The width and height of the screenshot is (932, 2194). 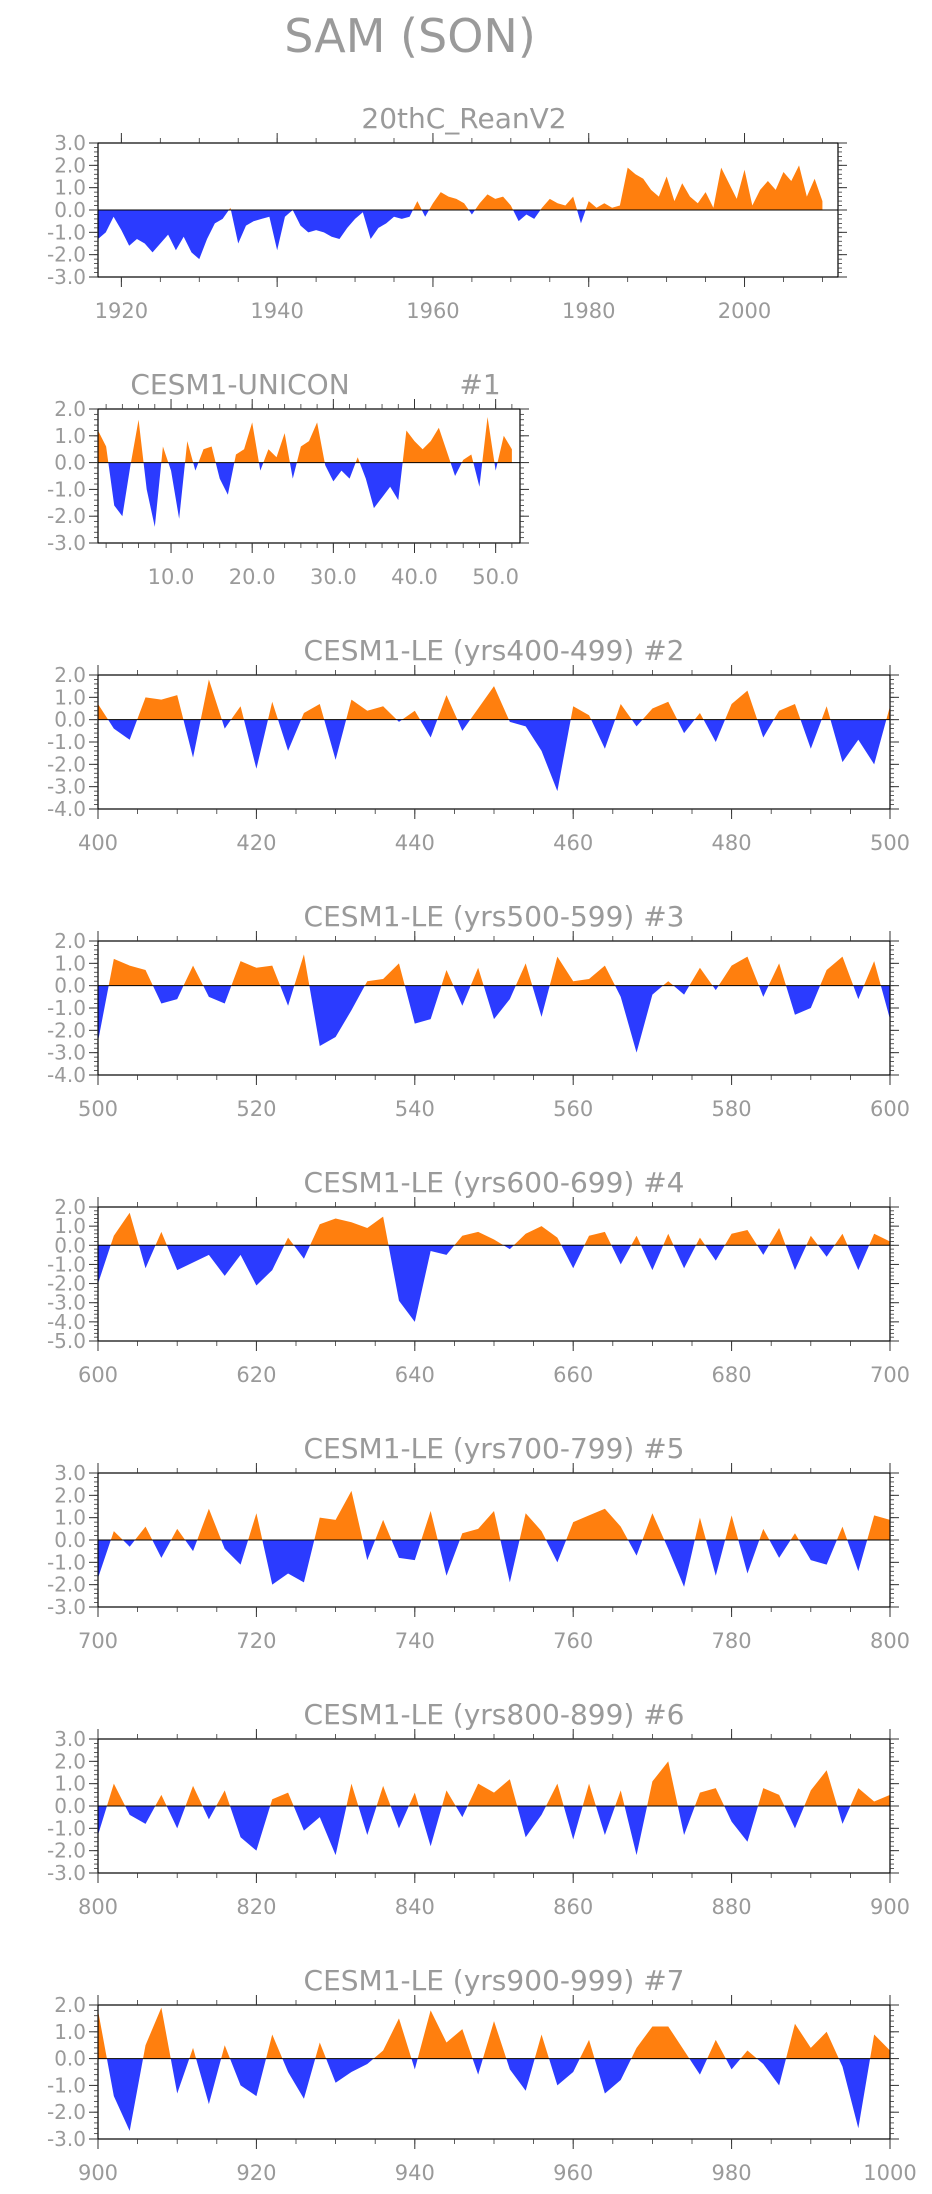 What do you see at coordinates (494, 1980) in the screenshot?
I see `panel-title: CESM1-LE (yrs900-999) #7` at bounding box center [494, 1980].